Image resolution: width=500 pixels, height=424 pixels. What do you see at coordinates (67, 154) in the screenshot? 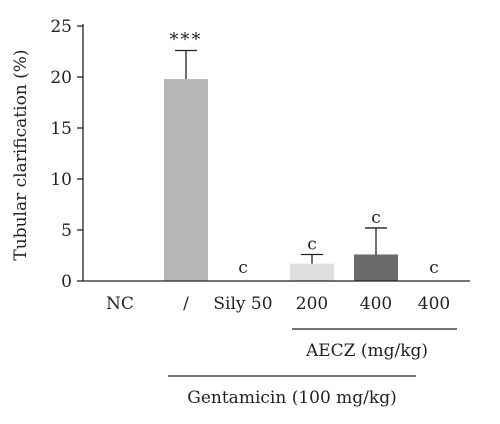
I see `y-axis: 0 5 10 15 20 25` at bounding box center [67, 154].